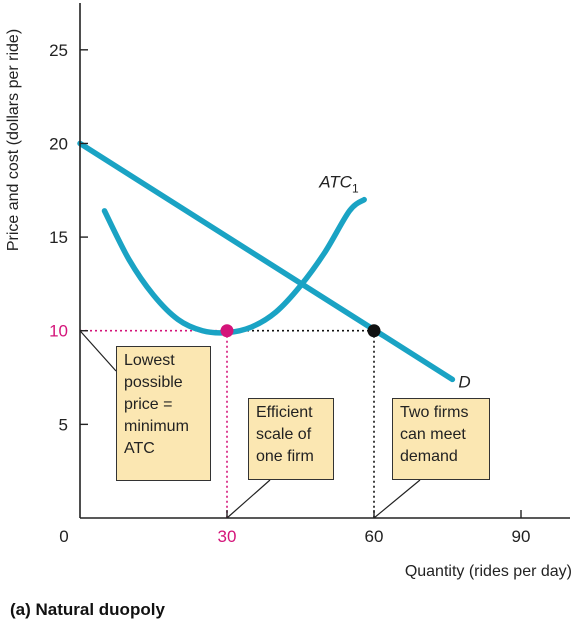 The width and height of the screenshot is (573, 625). Describe the element at coordinates (139, 448) in the screenshot. I see `annotation-line: ATC` at that location.